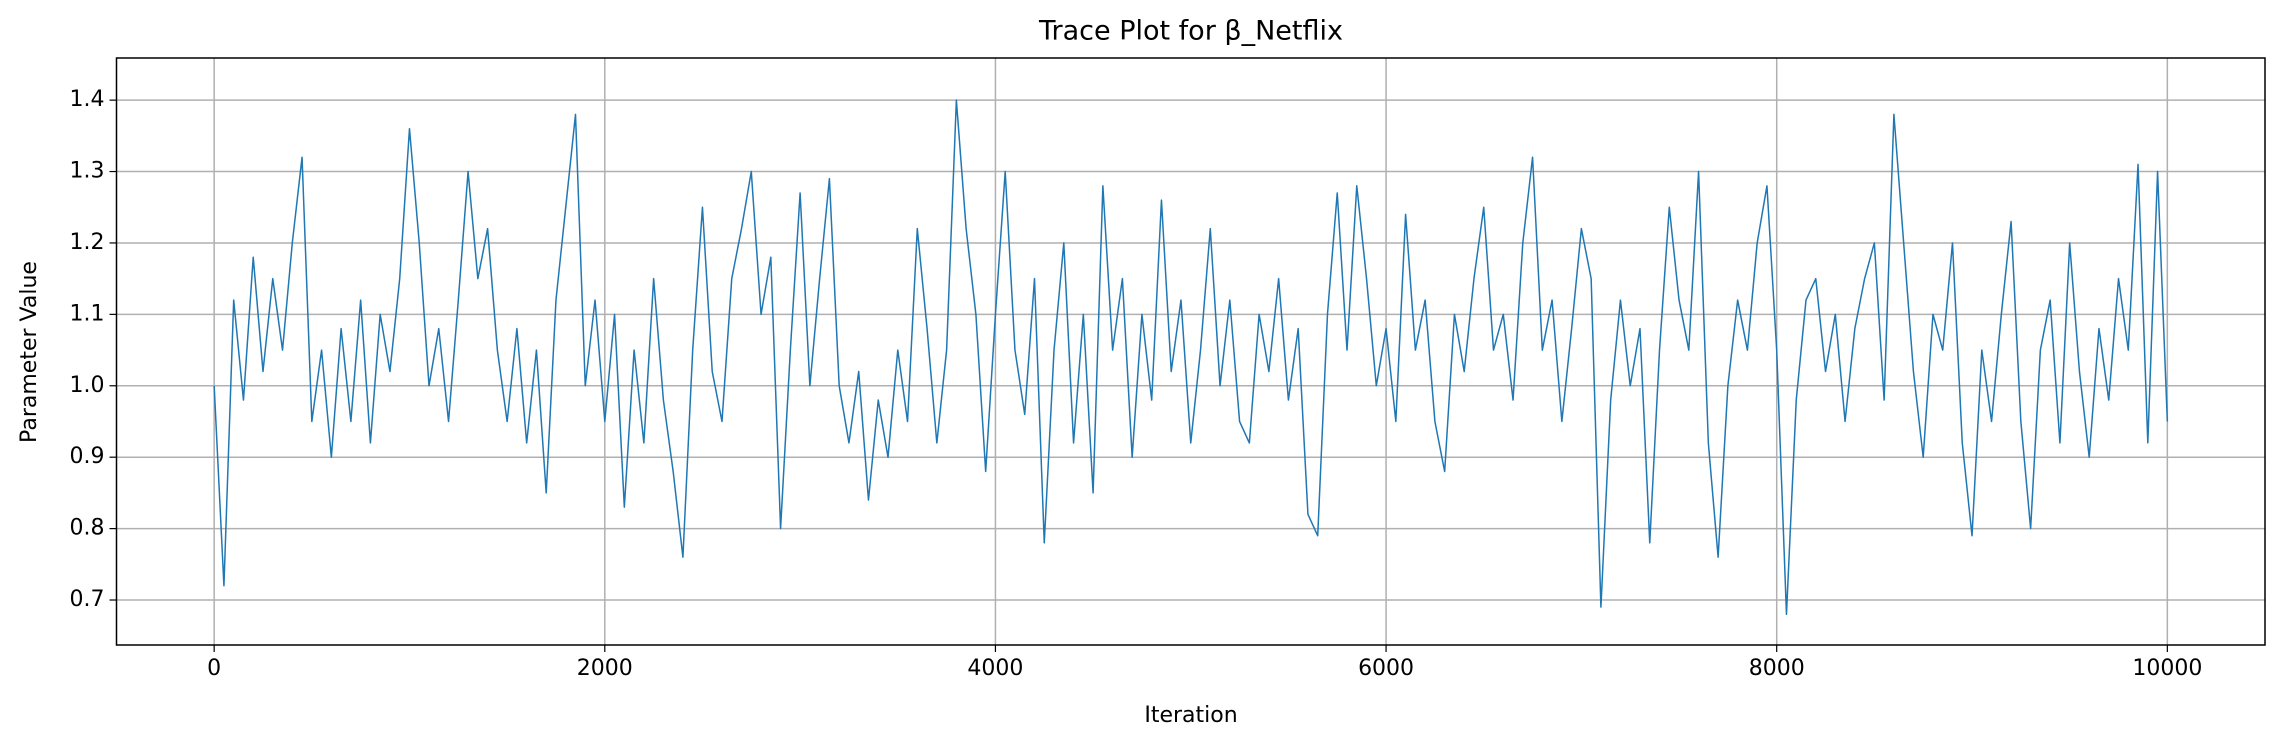 This screenshot has width=2284, height=748. I want to click on x-tick-label: 0, so click(214, 668).